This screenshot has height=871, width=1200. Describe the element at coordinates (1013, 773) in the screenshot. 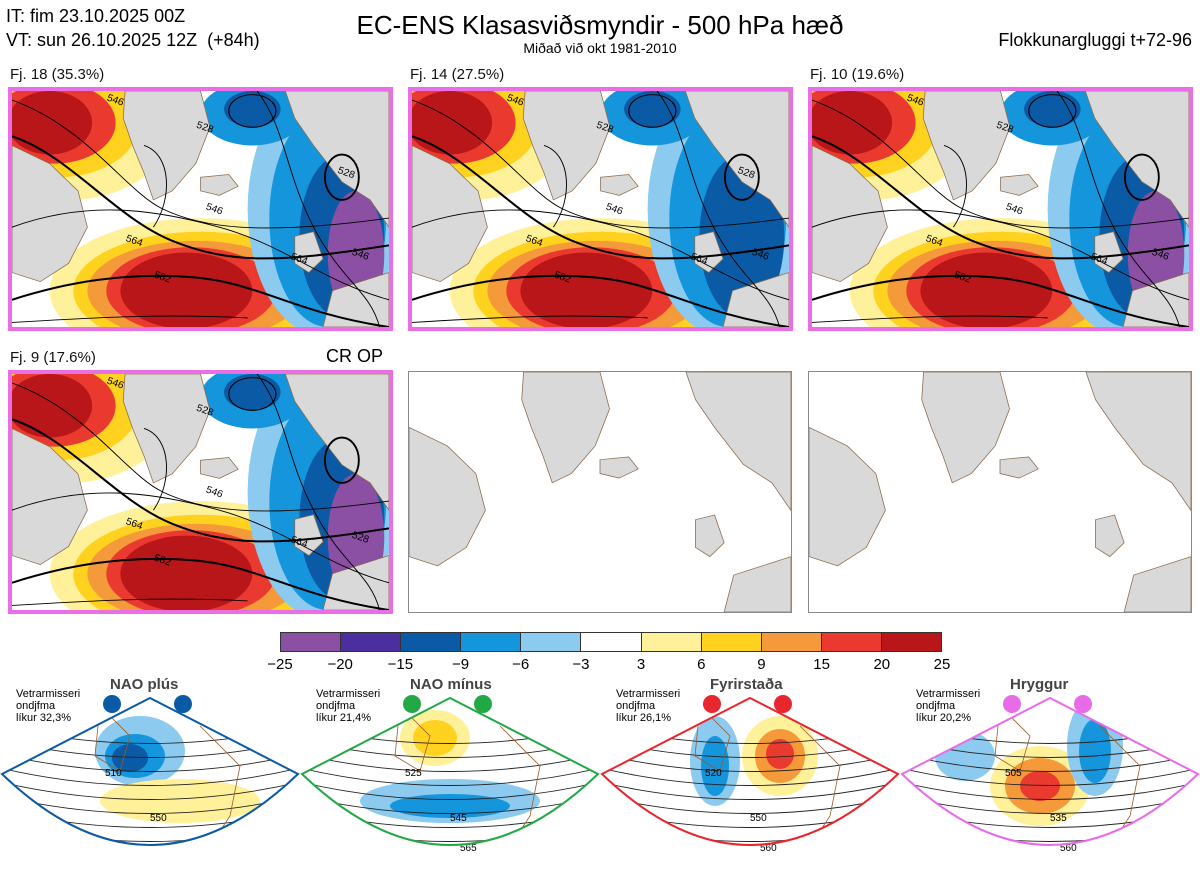

I see `regime-contour-label: 505` at that location.